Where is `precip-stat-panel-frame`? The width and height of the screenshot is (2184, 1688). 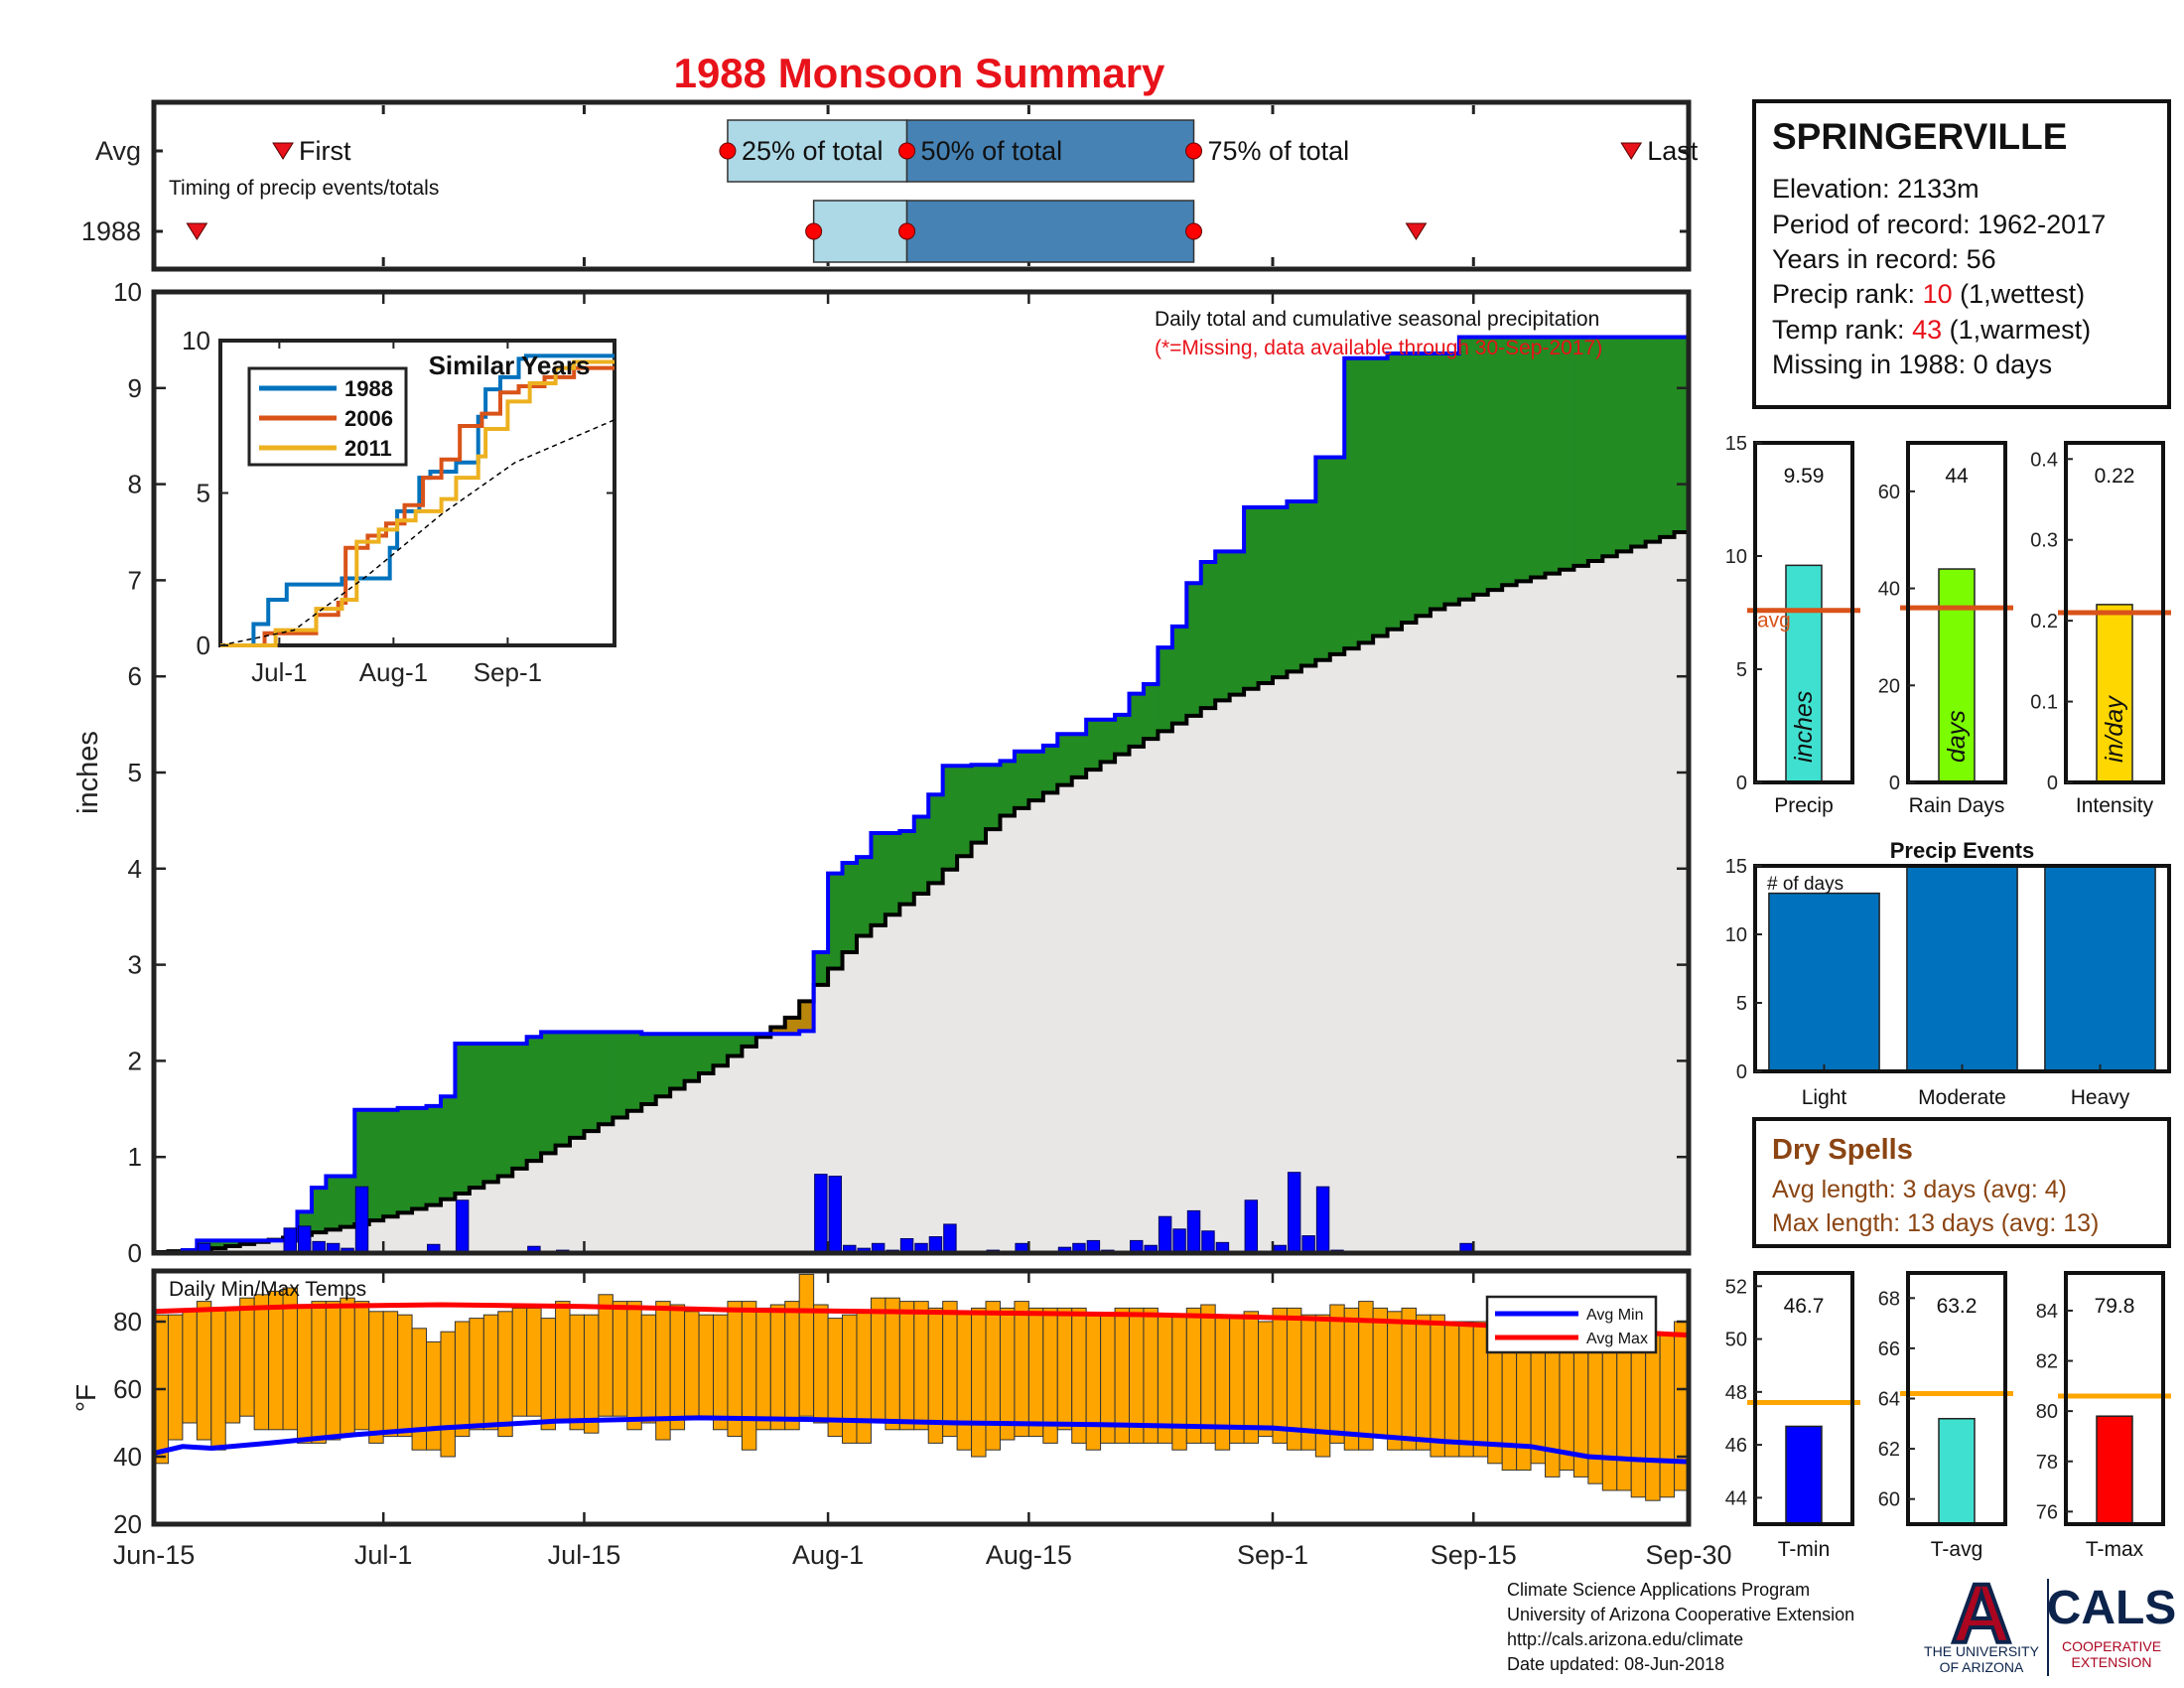 precip-stat-panel-frame is located at coordinates (2114, 612).